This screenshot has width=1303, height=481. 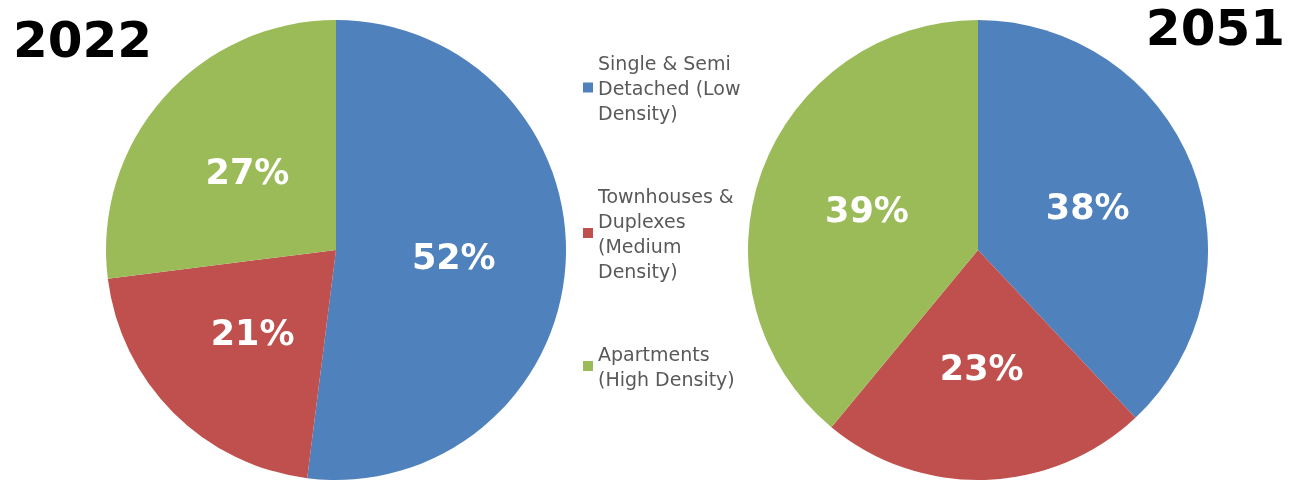 I want to click on slice-label: 2022, so click(x=83, y=40).